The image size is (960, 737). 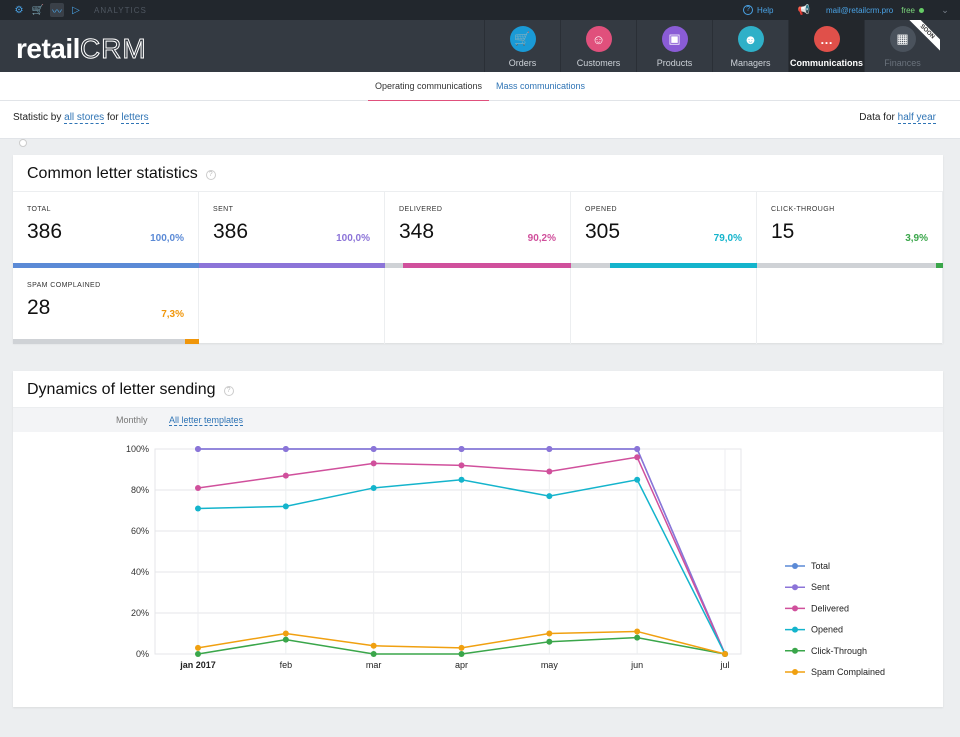 What do you see at coordinates (84, 118) in the screenshot?
I see `stores-filter-link: all stores` at bounding box center [84, 118].